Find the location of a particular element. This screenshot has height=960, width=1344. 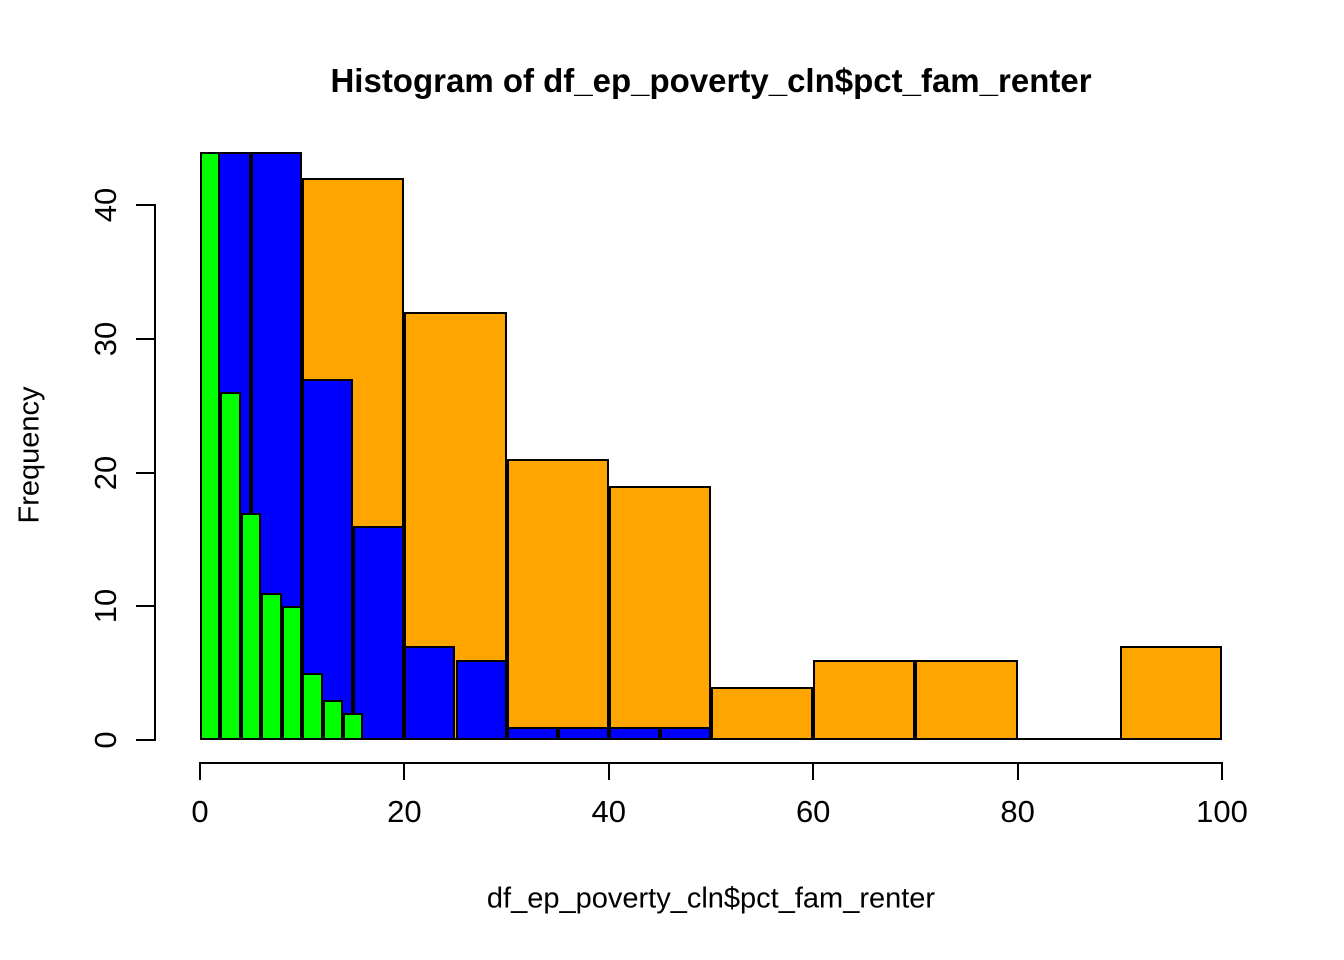

y-tick-label: 0 is located at coordinates (105, 740).